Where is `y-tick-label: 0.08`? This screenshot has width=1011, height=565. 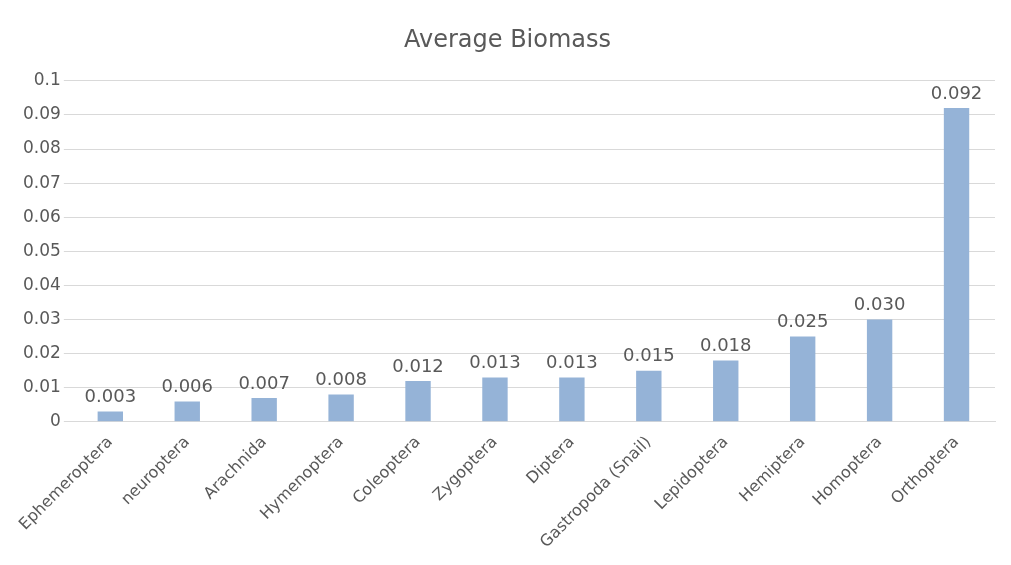
y-tick-label: 0.08 is located at coordinates (41, 147).